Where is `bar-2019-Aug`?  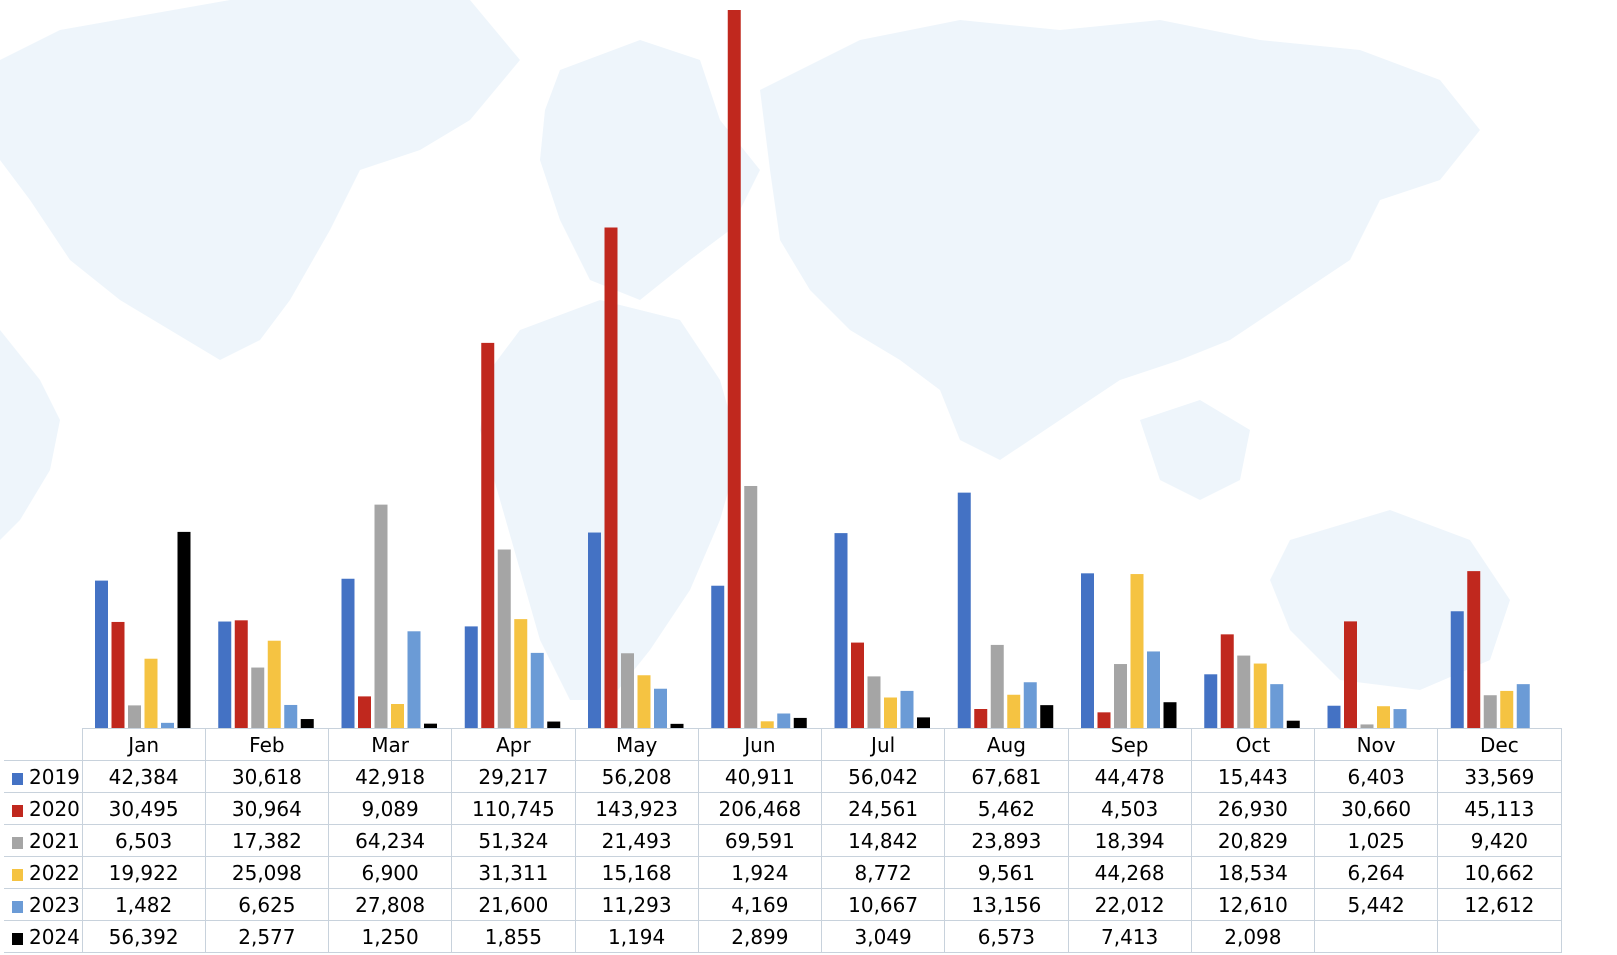 bar-2019-Aug is located at coordinates (964, 610).